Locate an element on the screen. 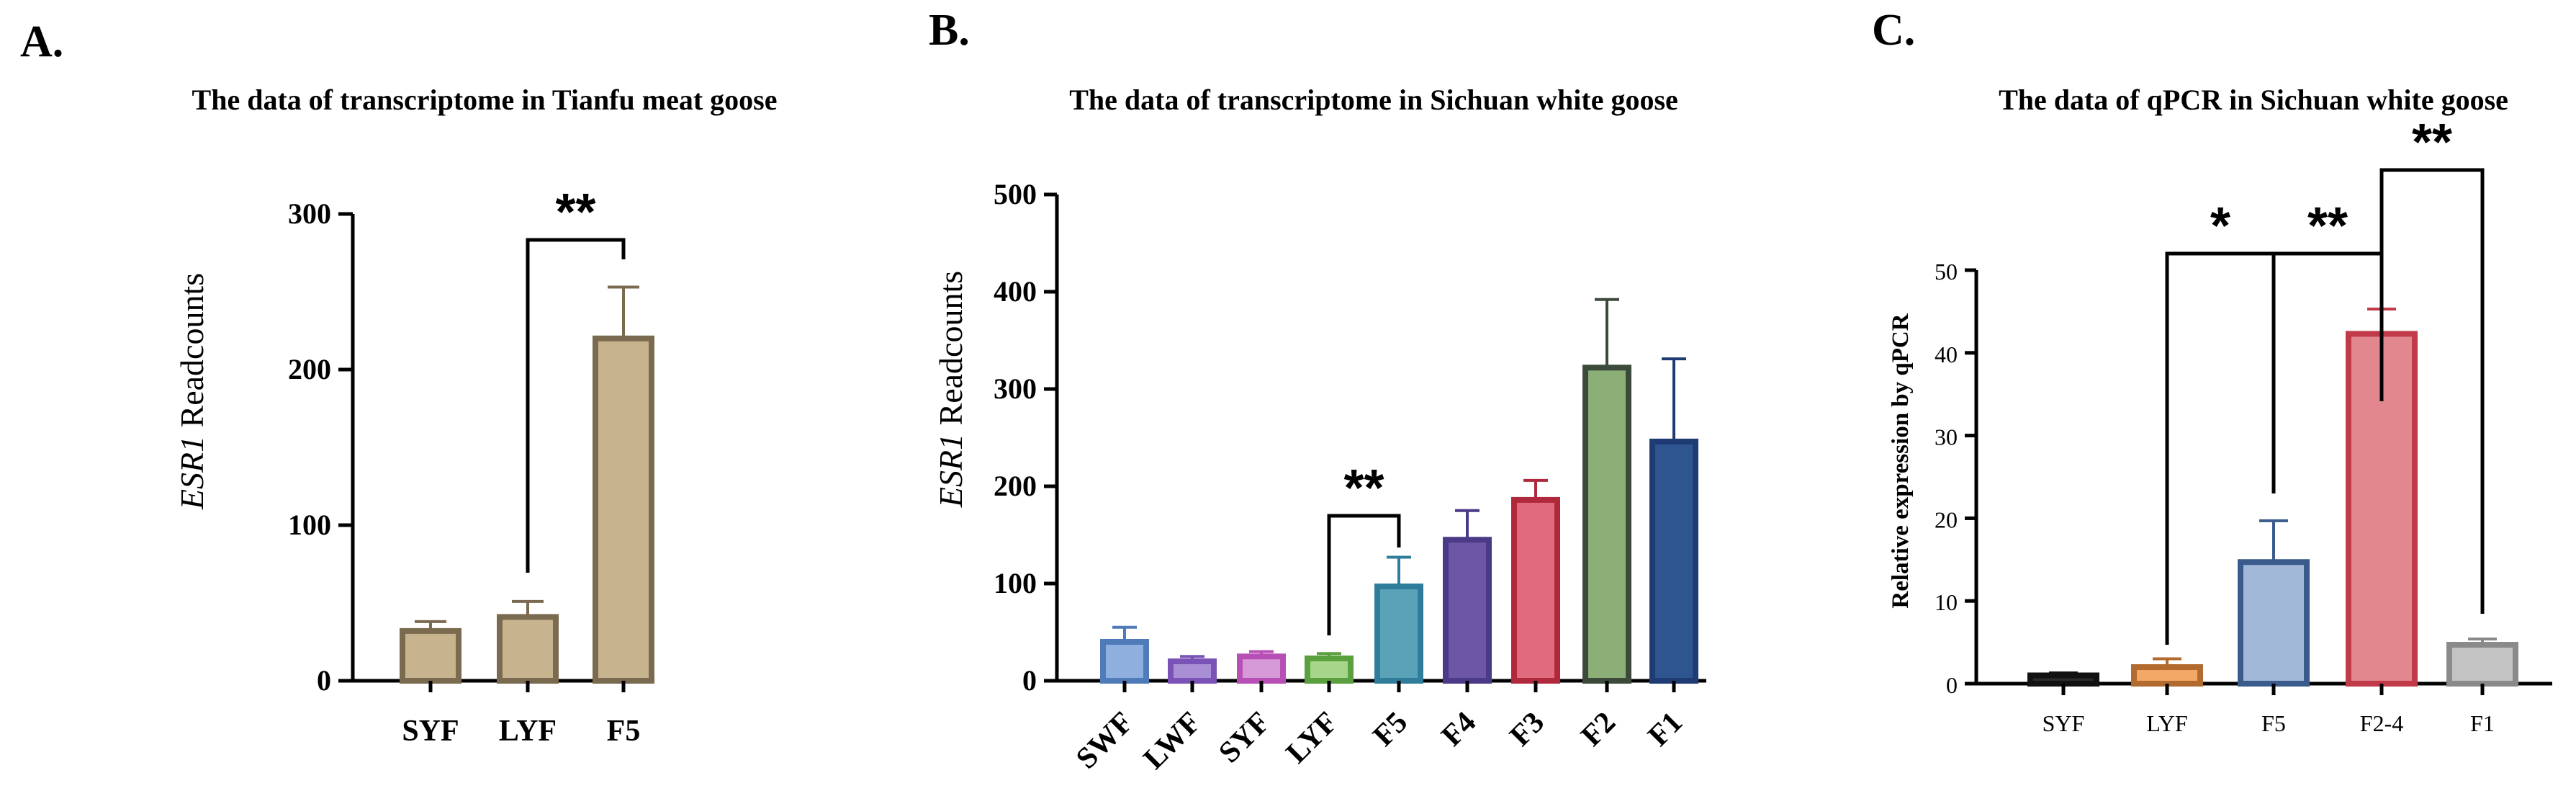 This screenshot has height=809, width=2576. panel-a-marks: 0 100 200 300 SYF LYF F5 ** is located at coordinates (471, 466).